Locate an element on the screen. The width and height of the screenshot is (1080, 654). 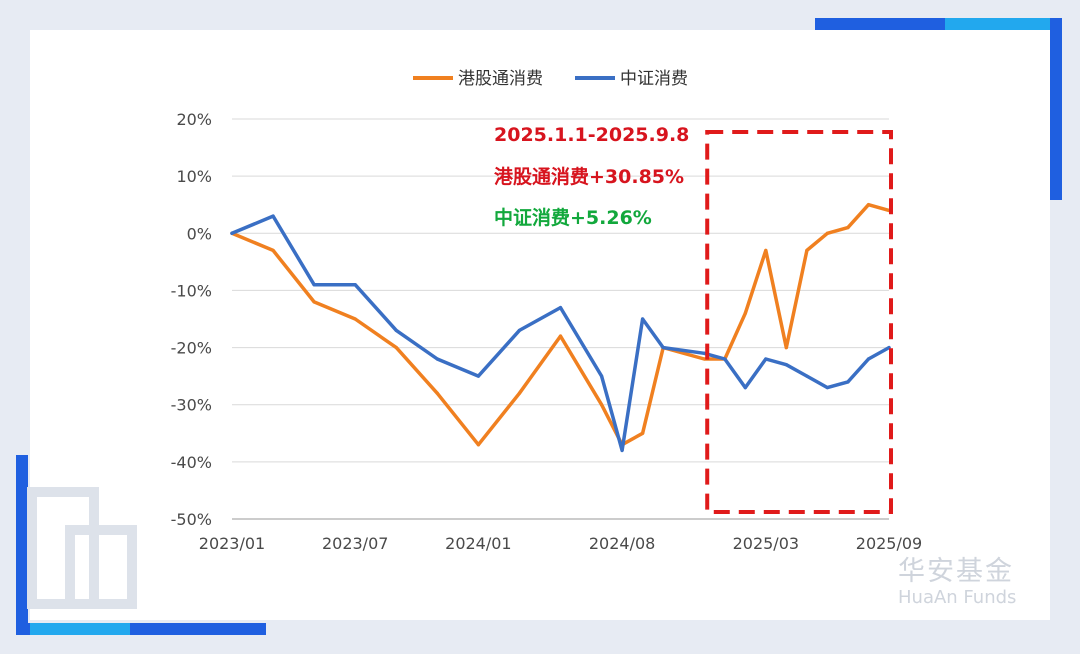
x-tick-label: 2023/07 is located at coordinates (355, 543).